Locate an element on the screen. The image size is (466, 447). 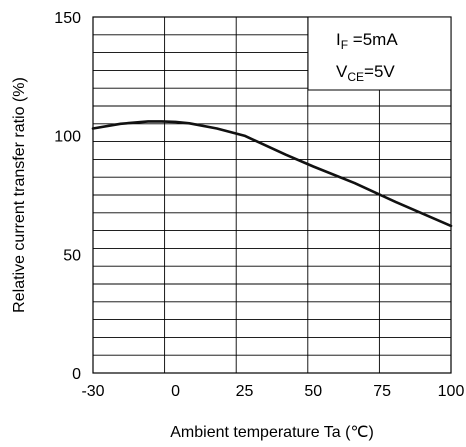
x-tick-label: 50 is located at coordinates (313, 391).